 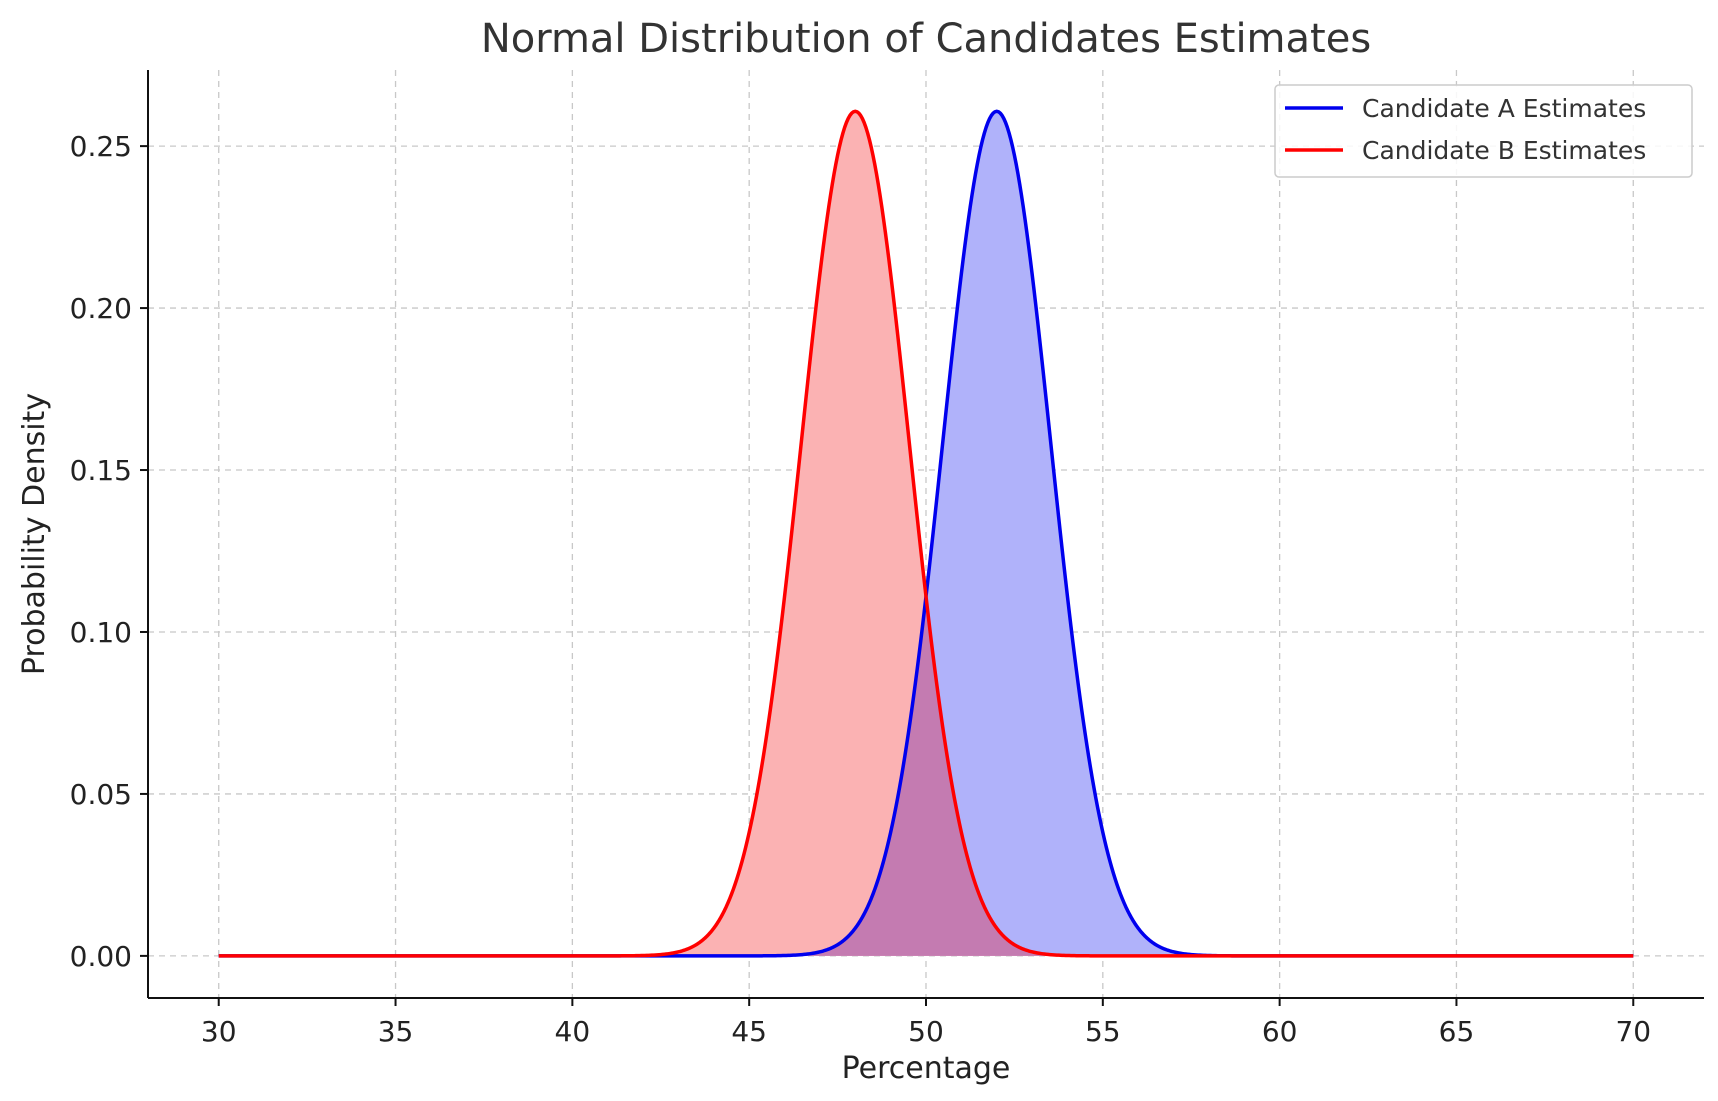 I want to click on x-tick-label: 30, so click(x=219, y=1031).